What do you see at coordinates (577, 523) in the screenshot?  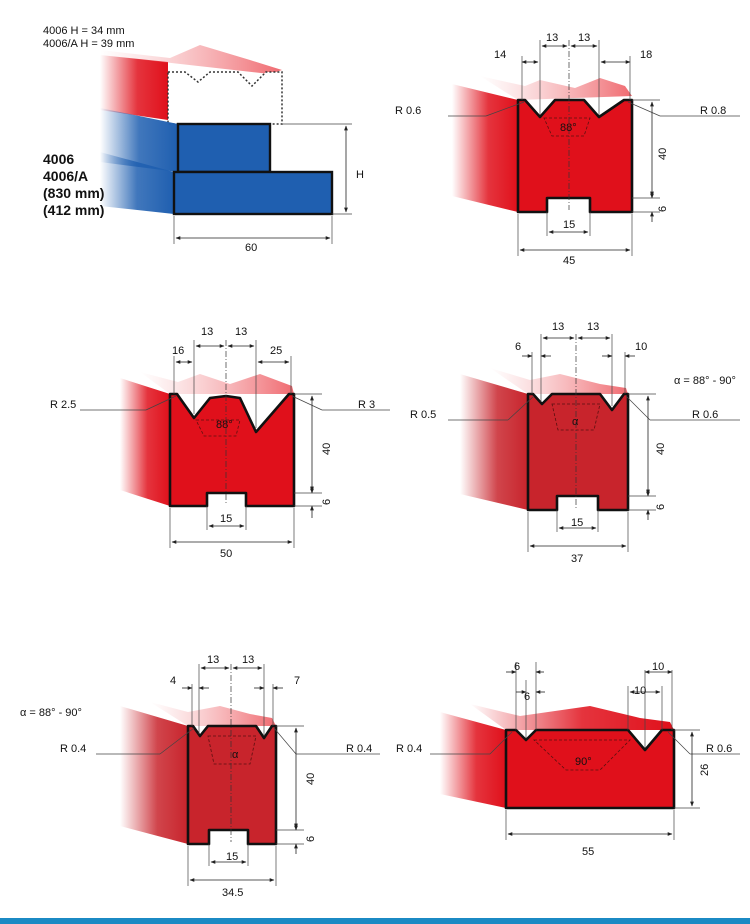 I see `fig3-slot: 15` at bounding box center [577, 523].